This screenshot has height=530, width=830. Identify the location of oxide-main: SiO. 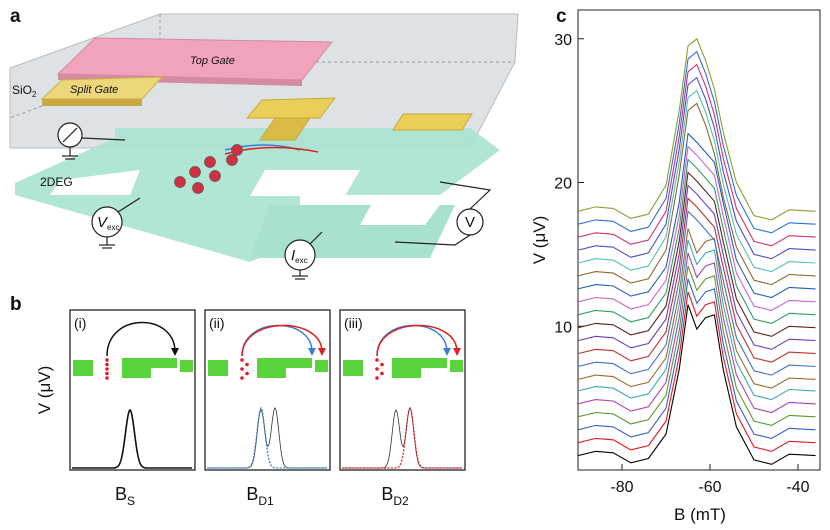
(22, 90).